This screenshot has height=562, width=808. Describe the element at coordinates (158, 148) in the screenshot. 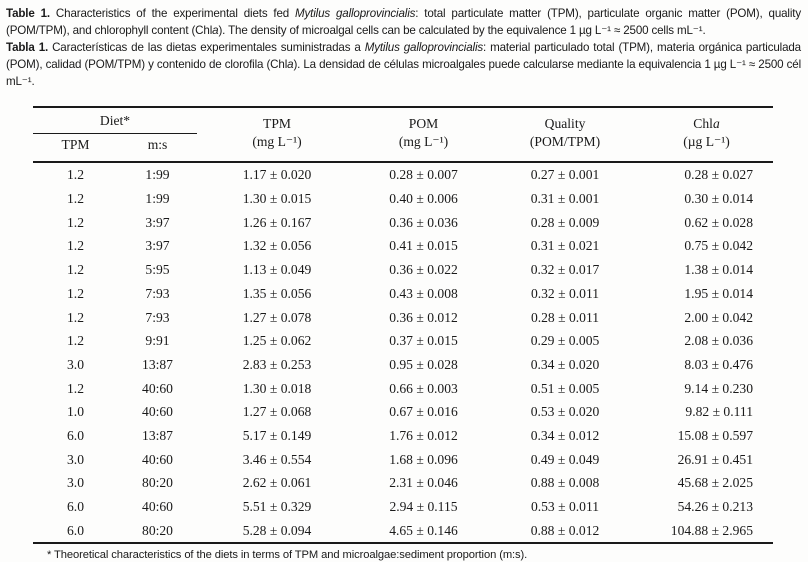

I see `subheader-diet-ms: m:s` at that location.